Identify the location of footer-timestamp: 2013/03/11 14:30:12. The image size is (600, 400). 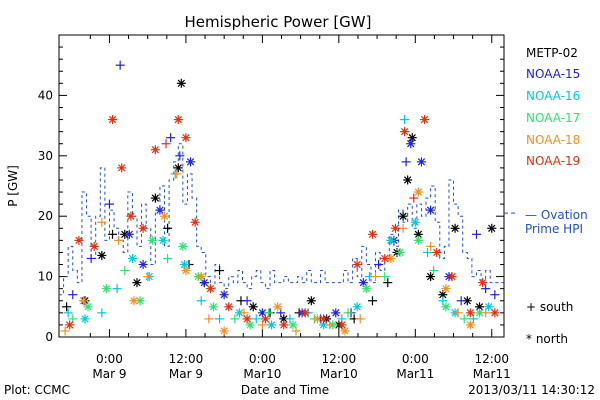
(531, 390).